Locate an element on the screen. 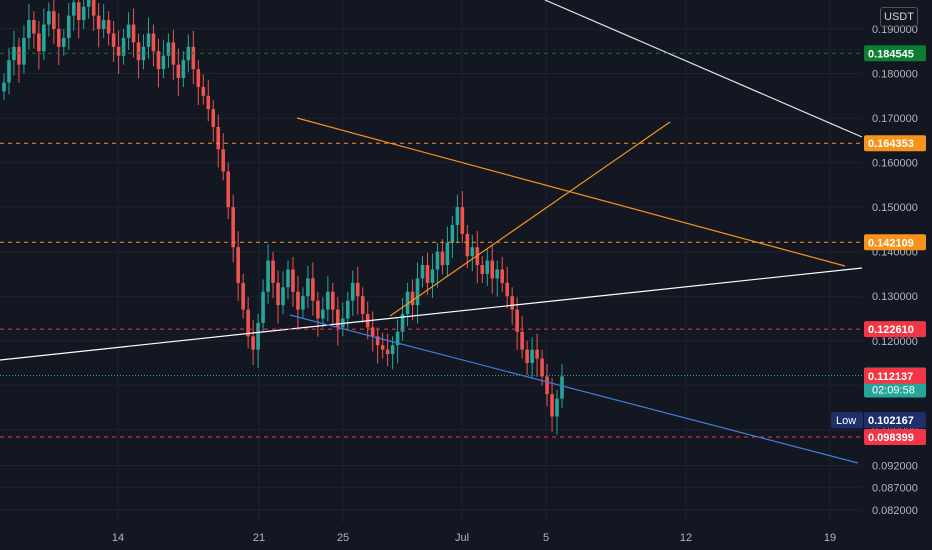  y-tick-label: 0.120000 is located at coordinates (895, 342).